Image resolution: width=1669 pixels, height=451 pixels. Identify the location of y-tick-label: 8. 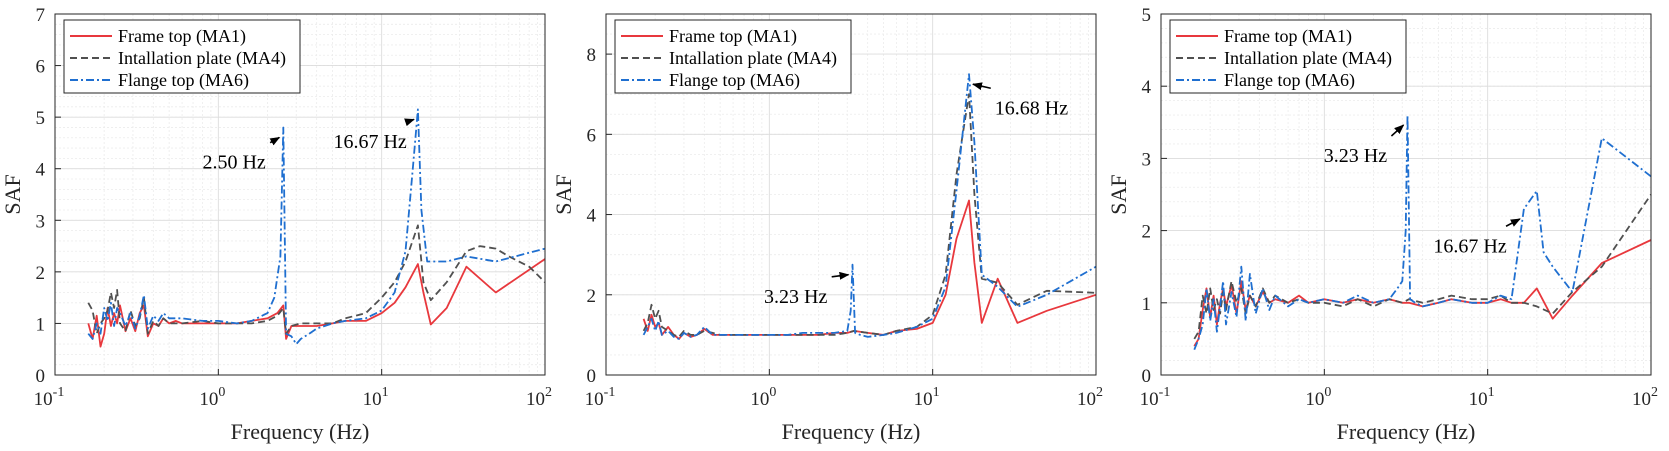
(592, 55).